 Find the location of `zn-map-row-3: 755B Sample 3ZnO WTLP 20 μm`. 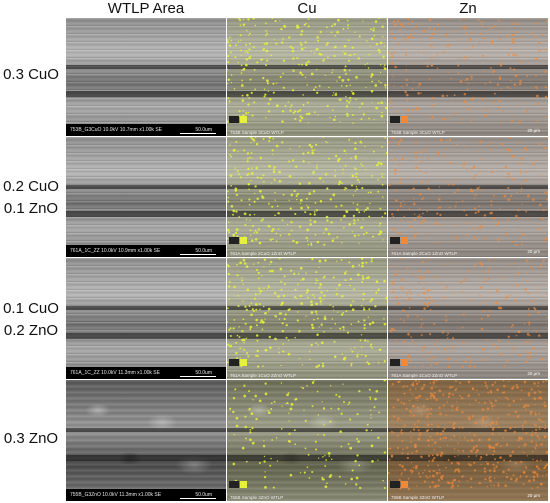

zn-map-row-3: 755B Sample 3ZnO WTLP 20 μm is located at coordinates (468, 440).